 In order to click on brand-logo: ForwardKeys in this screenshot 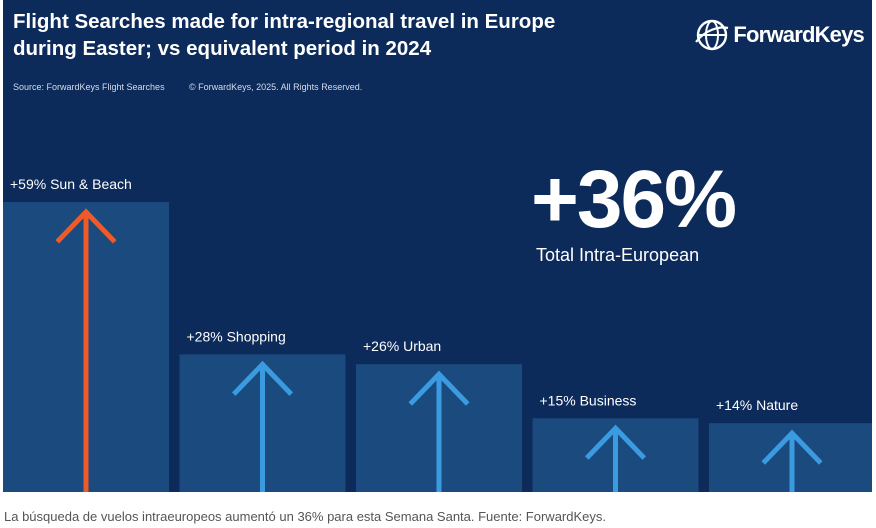, I will do `click(780, 35)`.